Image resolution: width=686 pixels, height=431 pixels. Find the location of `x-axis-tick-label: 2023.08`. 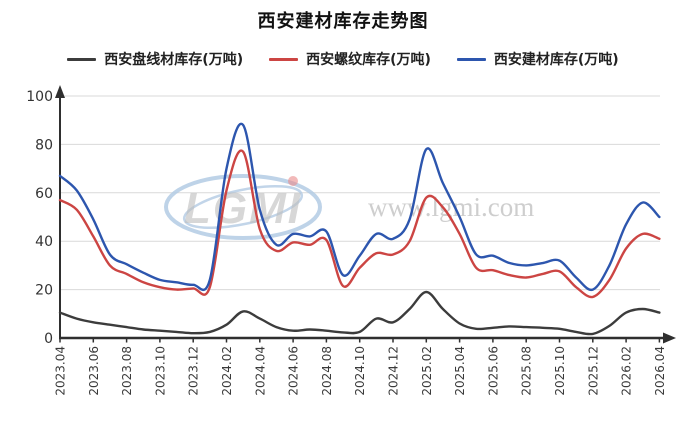

x-axis-tick-label: 2023.08 is located at coordinates (127, 371).